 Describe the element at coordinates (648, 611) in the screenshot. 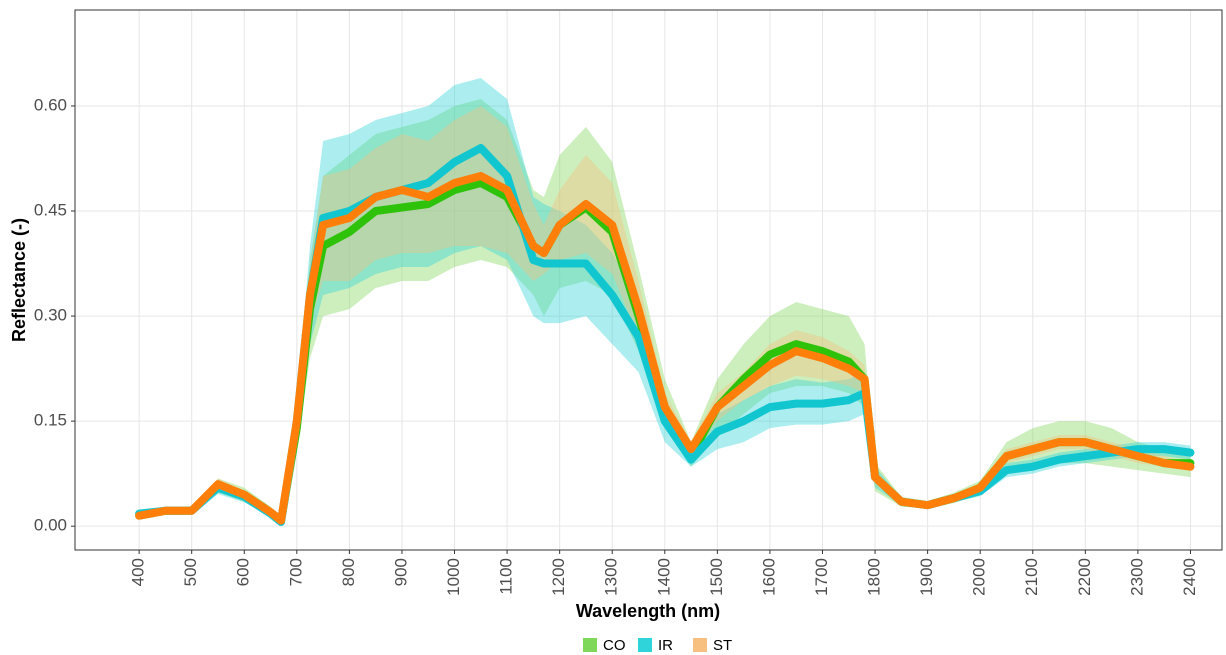

I see `x-axis-title: Wavelength (nm)` at that location.